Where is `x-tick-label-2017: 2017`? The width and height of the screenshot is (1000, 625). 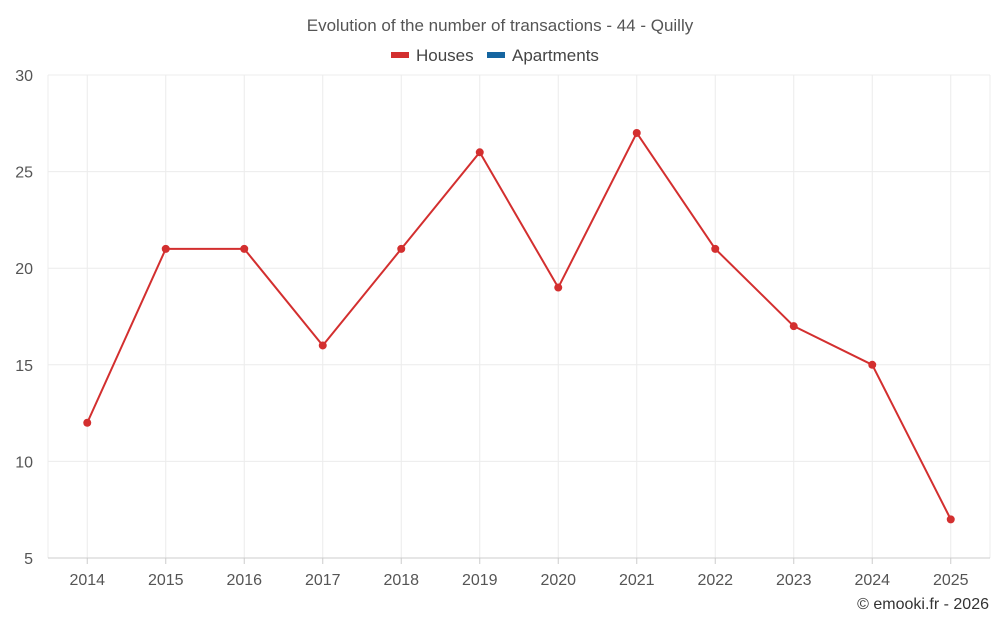 x-tick-label-2017: 2017 is located at coordinates (323, 580).